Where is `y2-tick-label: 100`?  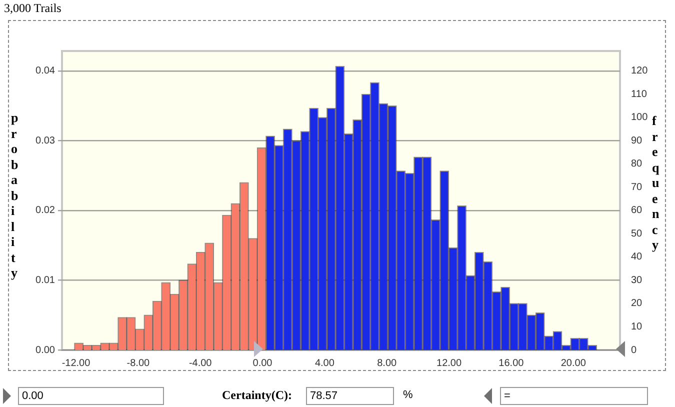 y2-tick-label: 100 is located at coordinates (639, 118).